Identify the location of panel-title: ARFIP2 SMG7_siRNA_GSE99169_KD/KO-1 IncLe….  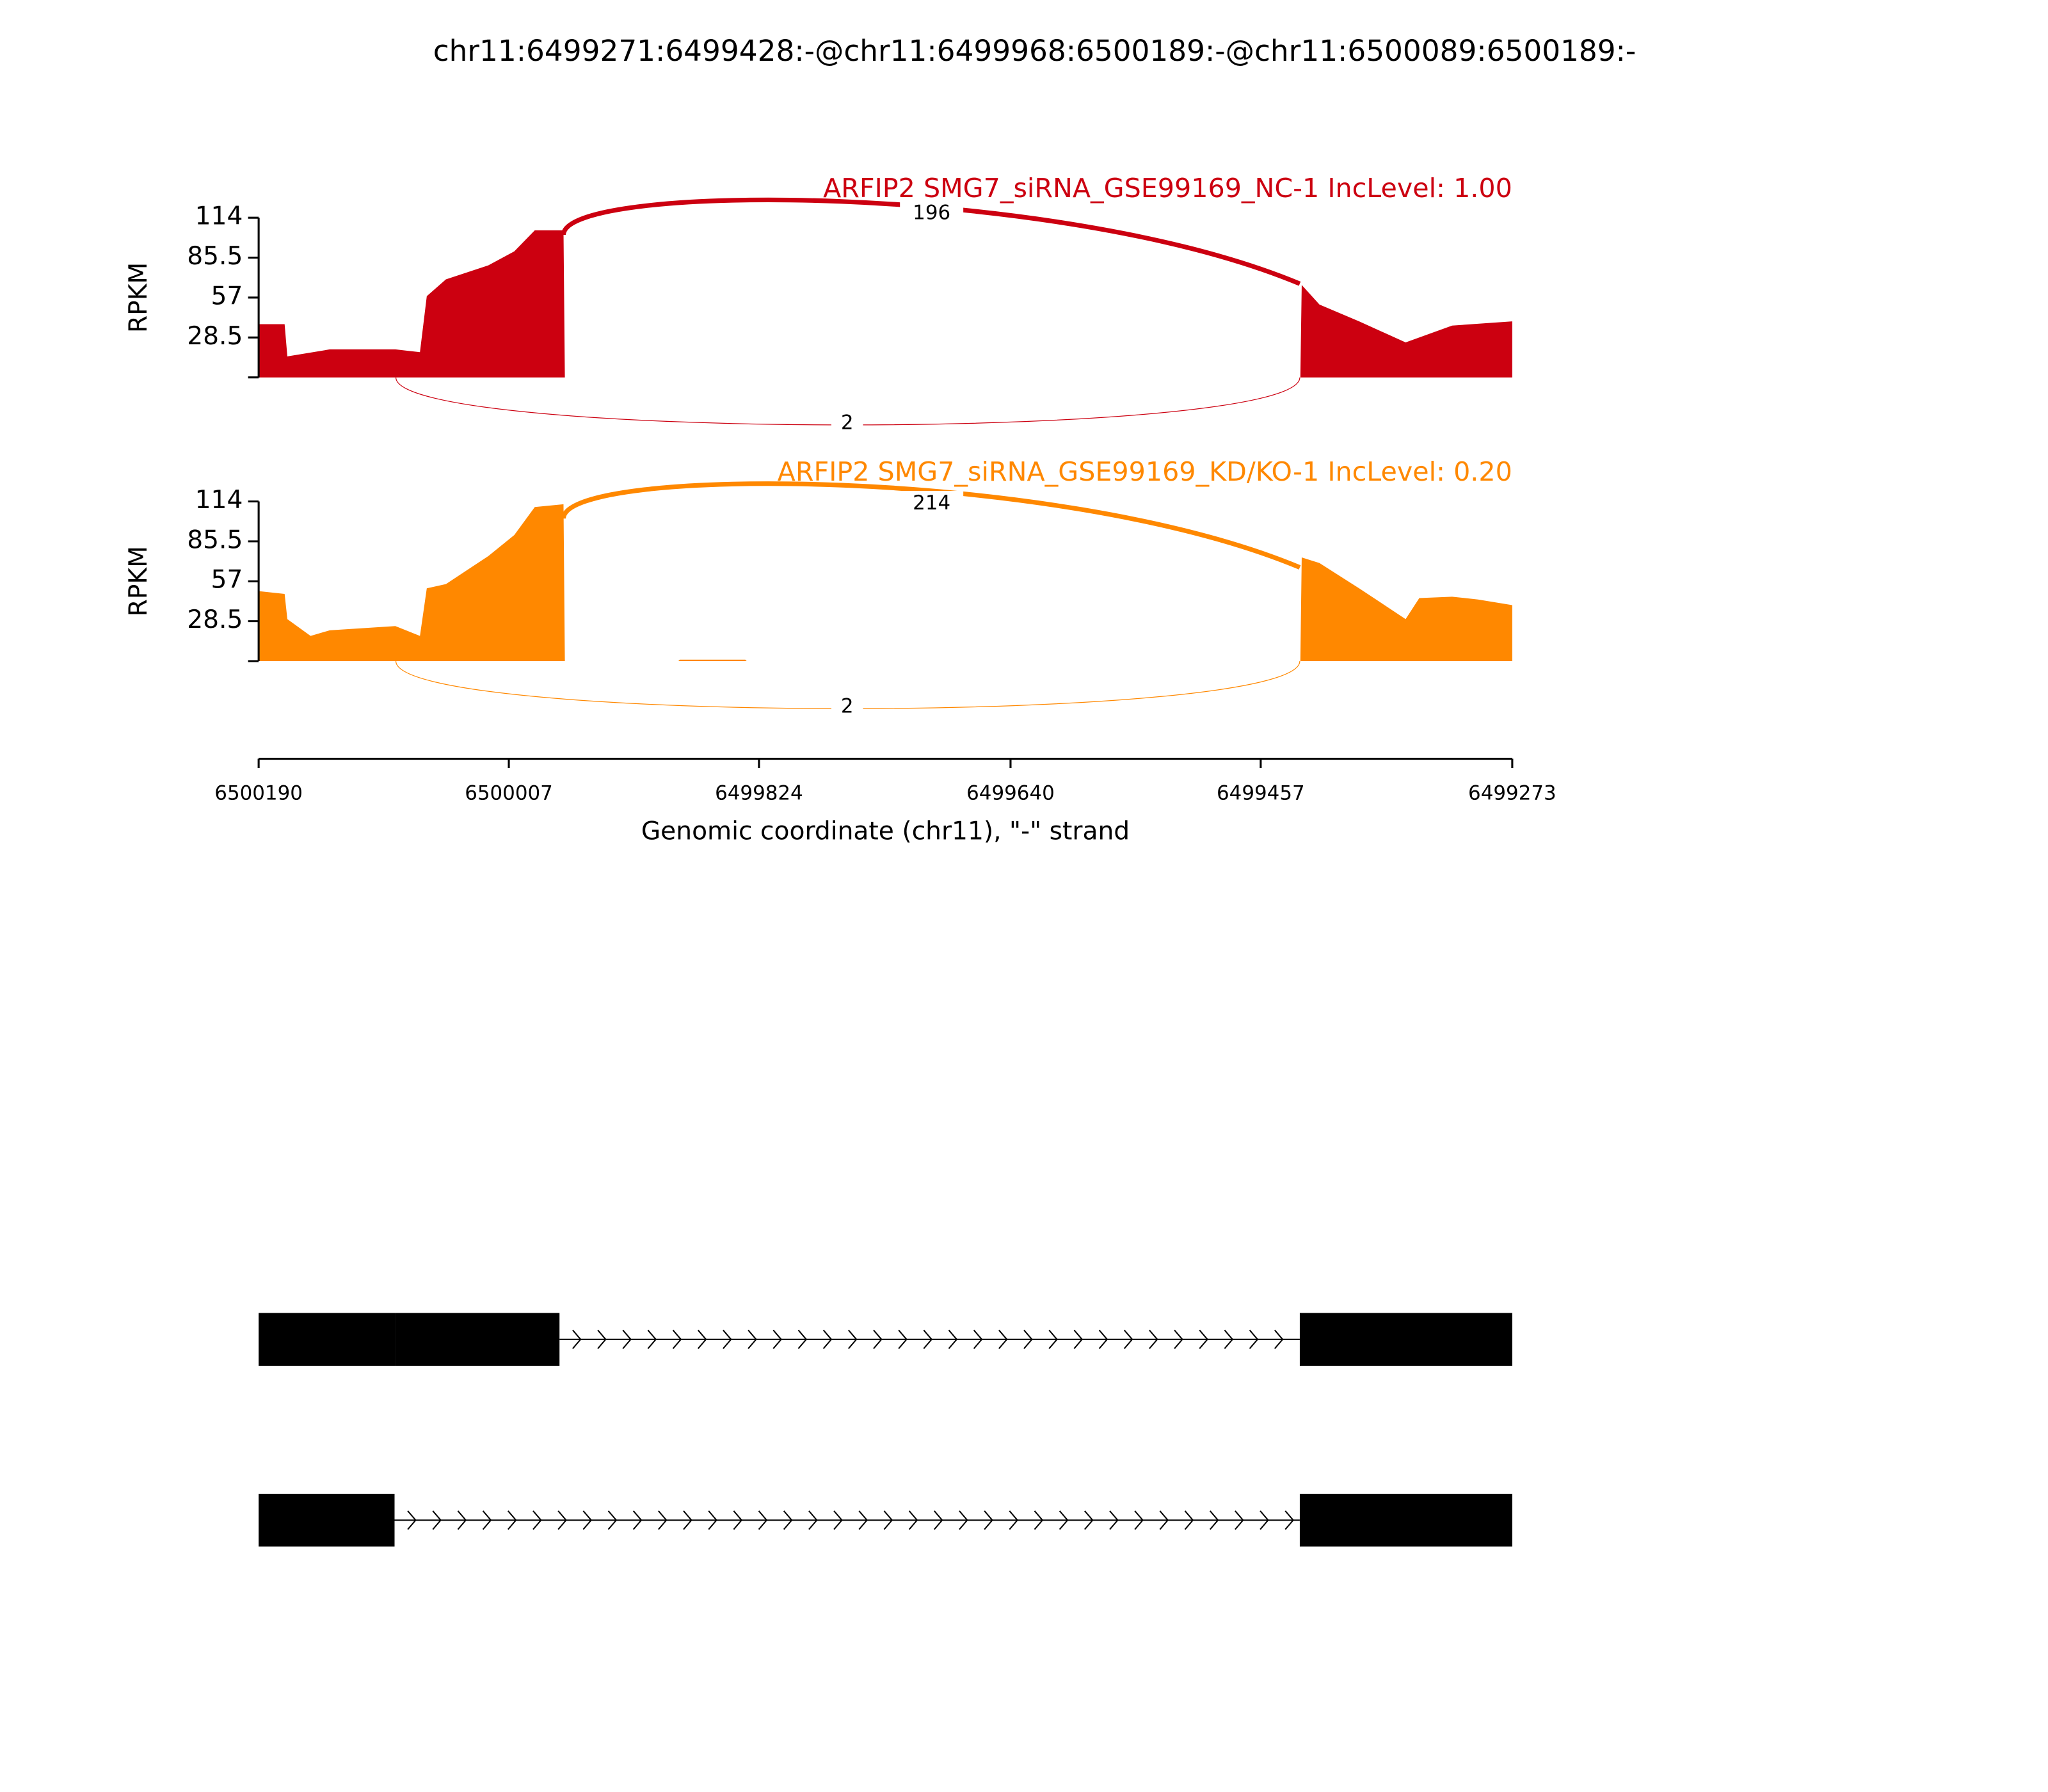
(1145, 471).